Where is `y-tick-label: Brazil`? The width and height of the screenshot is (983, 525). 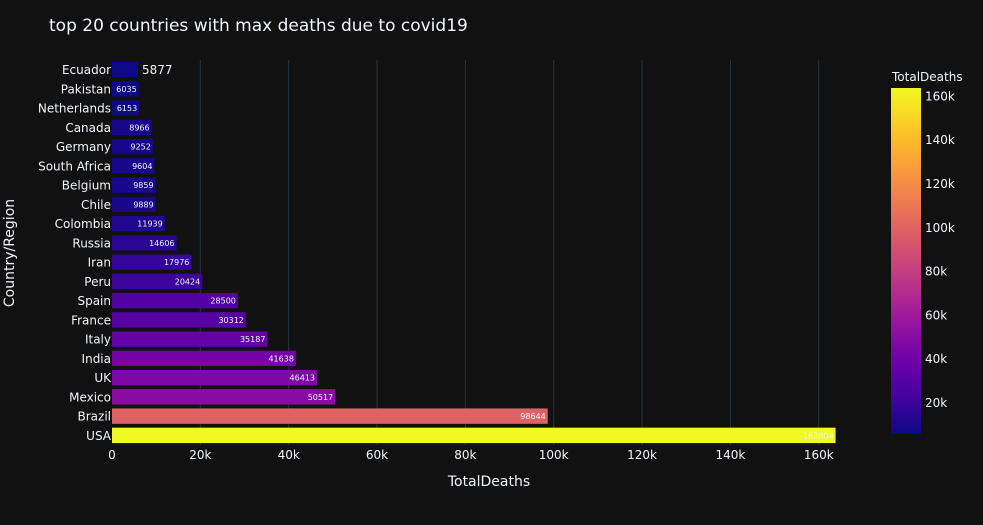
y-tick-label: Brazil is located at coordinates (95, 417).